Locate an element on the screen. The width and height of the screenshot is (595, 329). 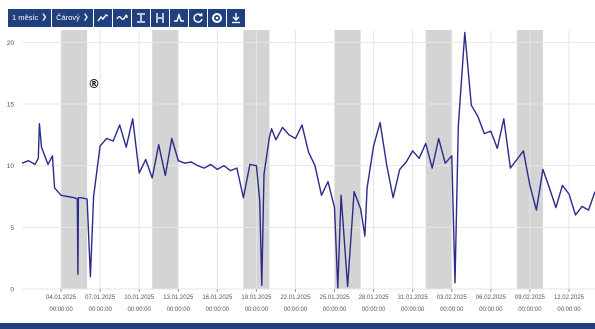
peak-button is located at coordinates (178, 18).